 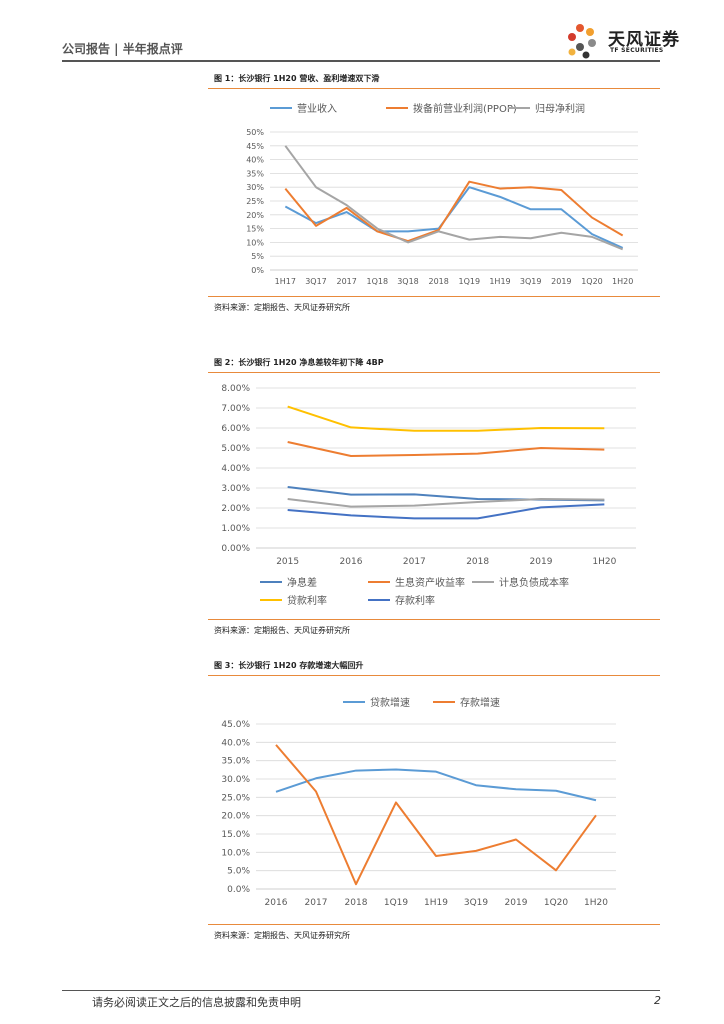 I want to click on y-tick-label: 35%, so click(x=255, y=173).